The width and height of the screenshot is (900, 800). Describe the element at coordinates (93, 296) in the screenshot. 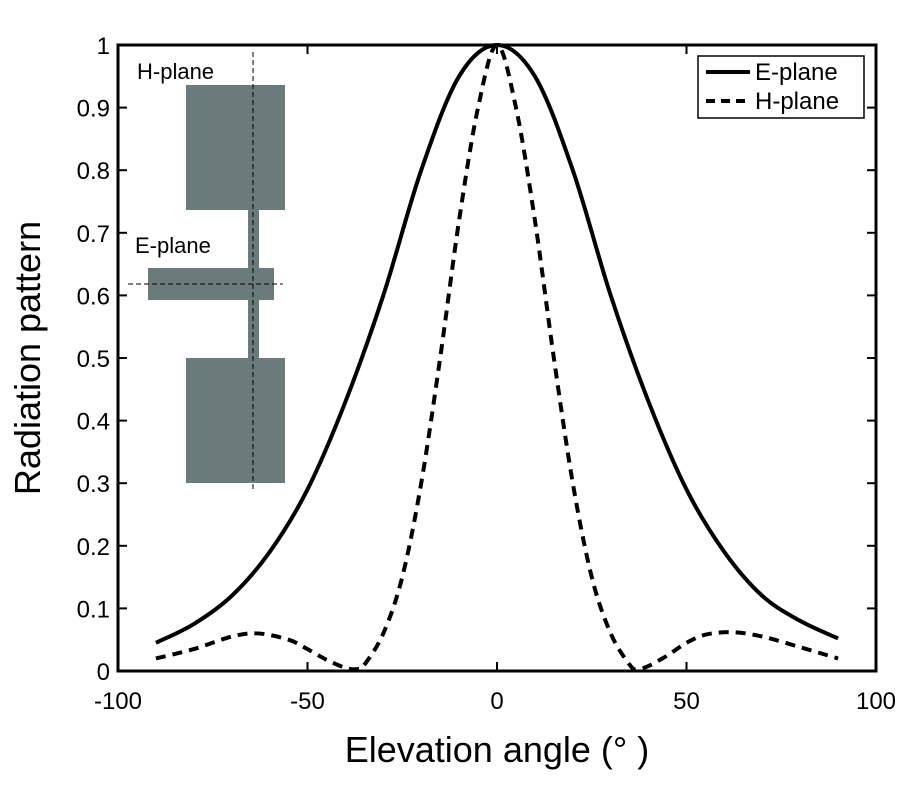

I see `y-tick-label: 0.6` at that location.